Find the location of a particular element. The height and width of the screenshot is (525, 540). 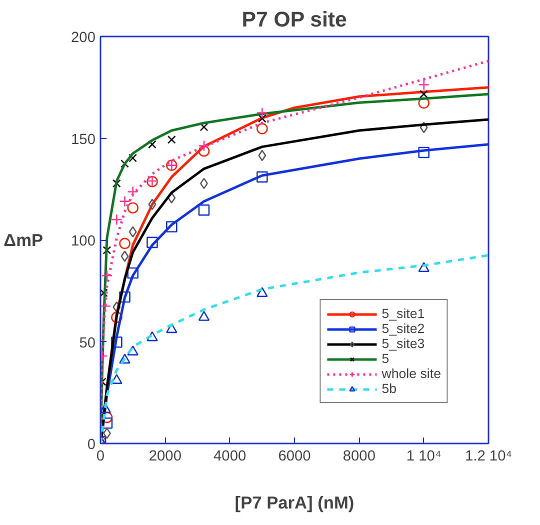

x-tick-label: 2000 is located at coordinates (165, 456).